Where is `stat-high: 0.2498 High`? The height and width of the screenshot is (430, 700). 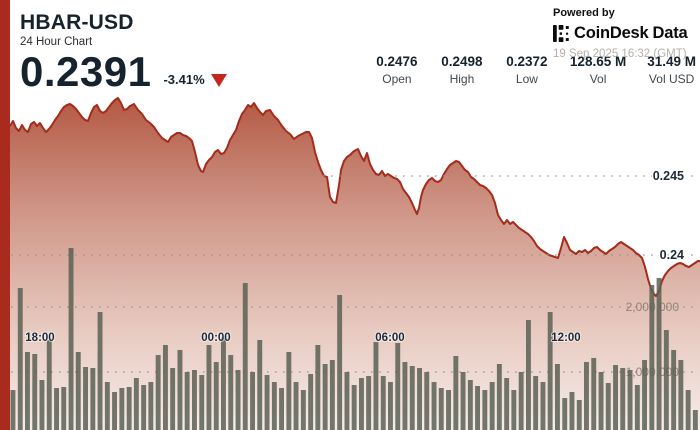 stat-high: 0.2498 High is located at coordinates (462, 70).